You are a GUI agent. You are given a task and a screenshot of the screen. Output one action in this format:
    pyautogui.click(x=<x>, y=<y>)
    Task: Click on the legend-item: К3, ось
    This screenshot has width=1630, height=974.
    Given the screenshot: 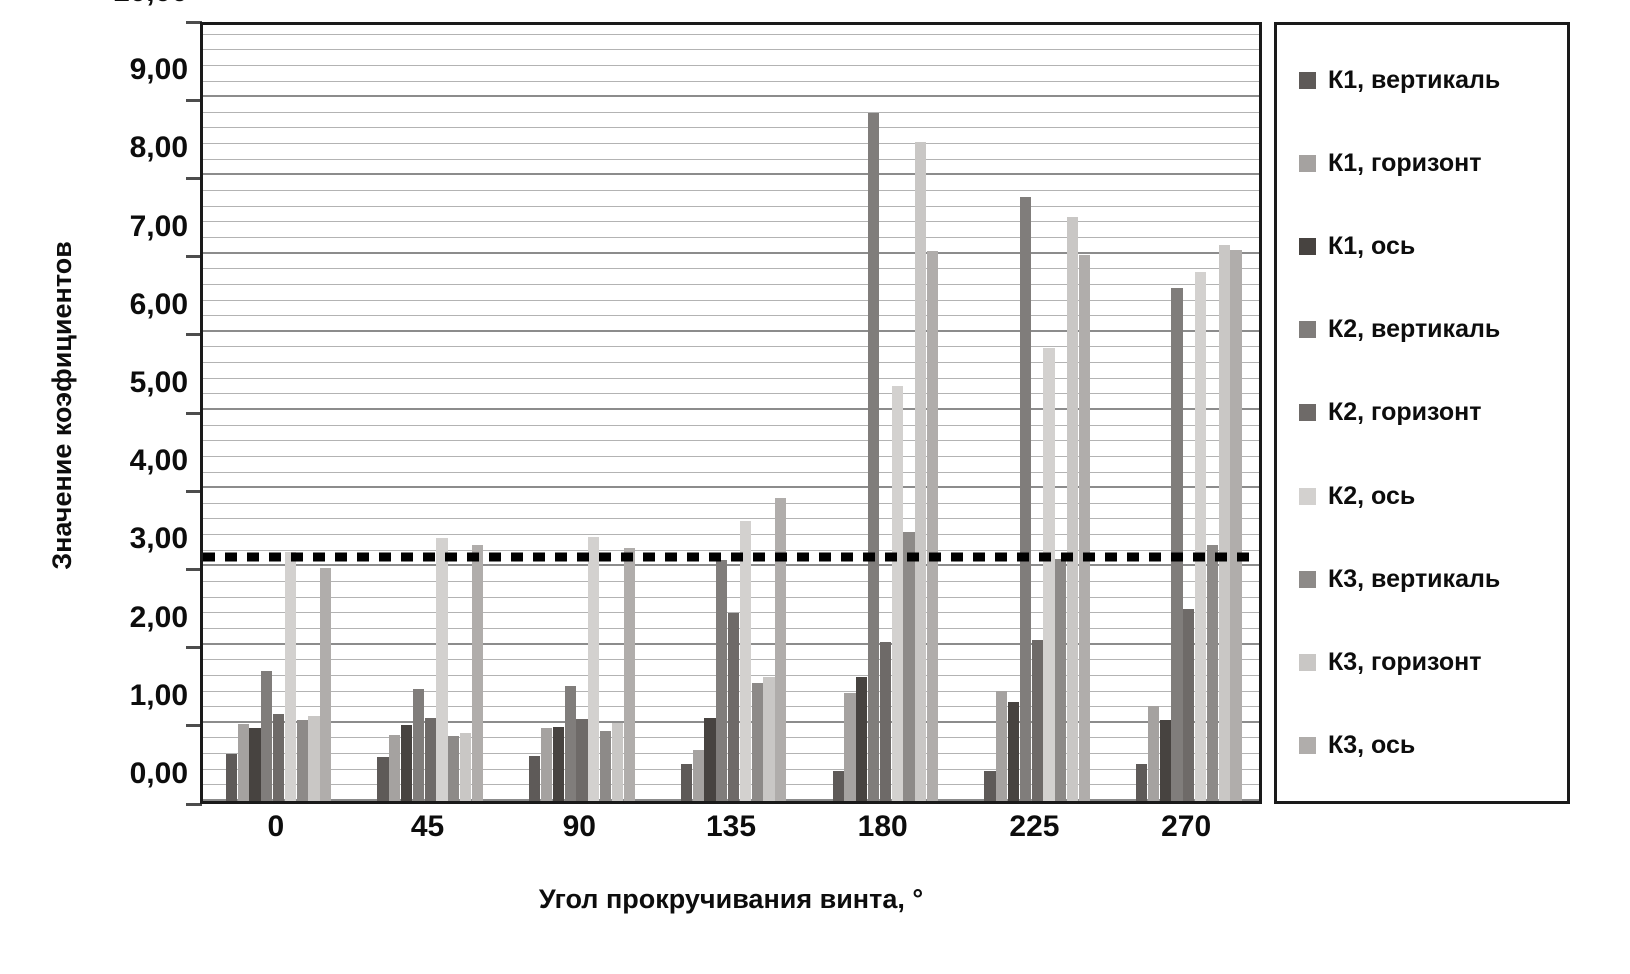 What is the action you would take?
    pyautogui.click(x=1433, y=745)
    